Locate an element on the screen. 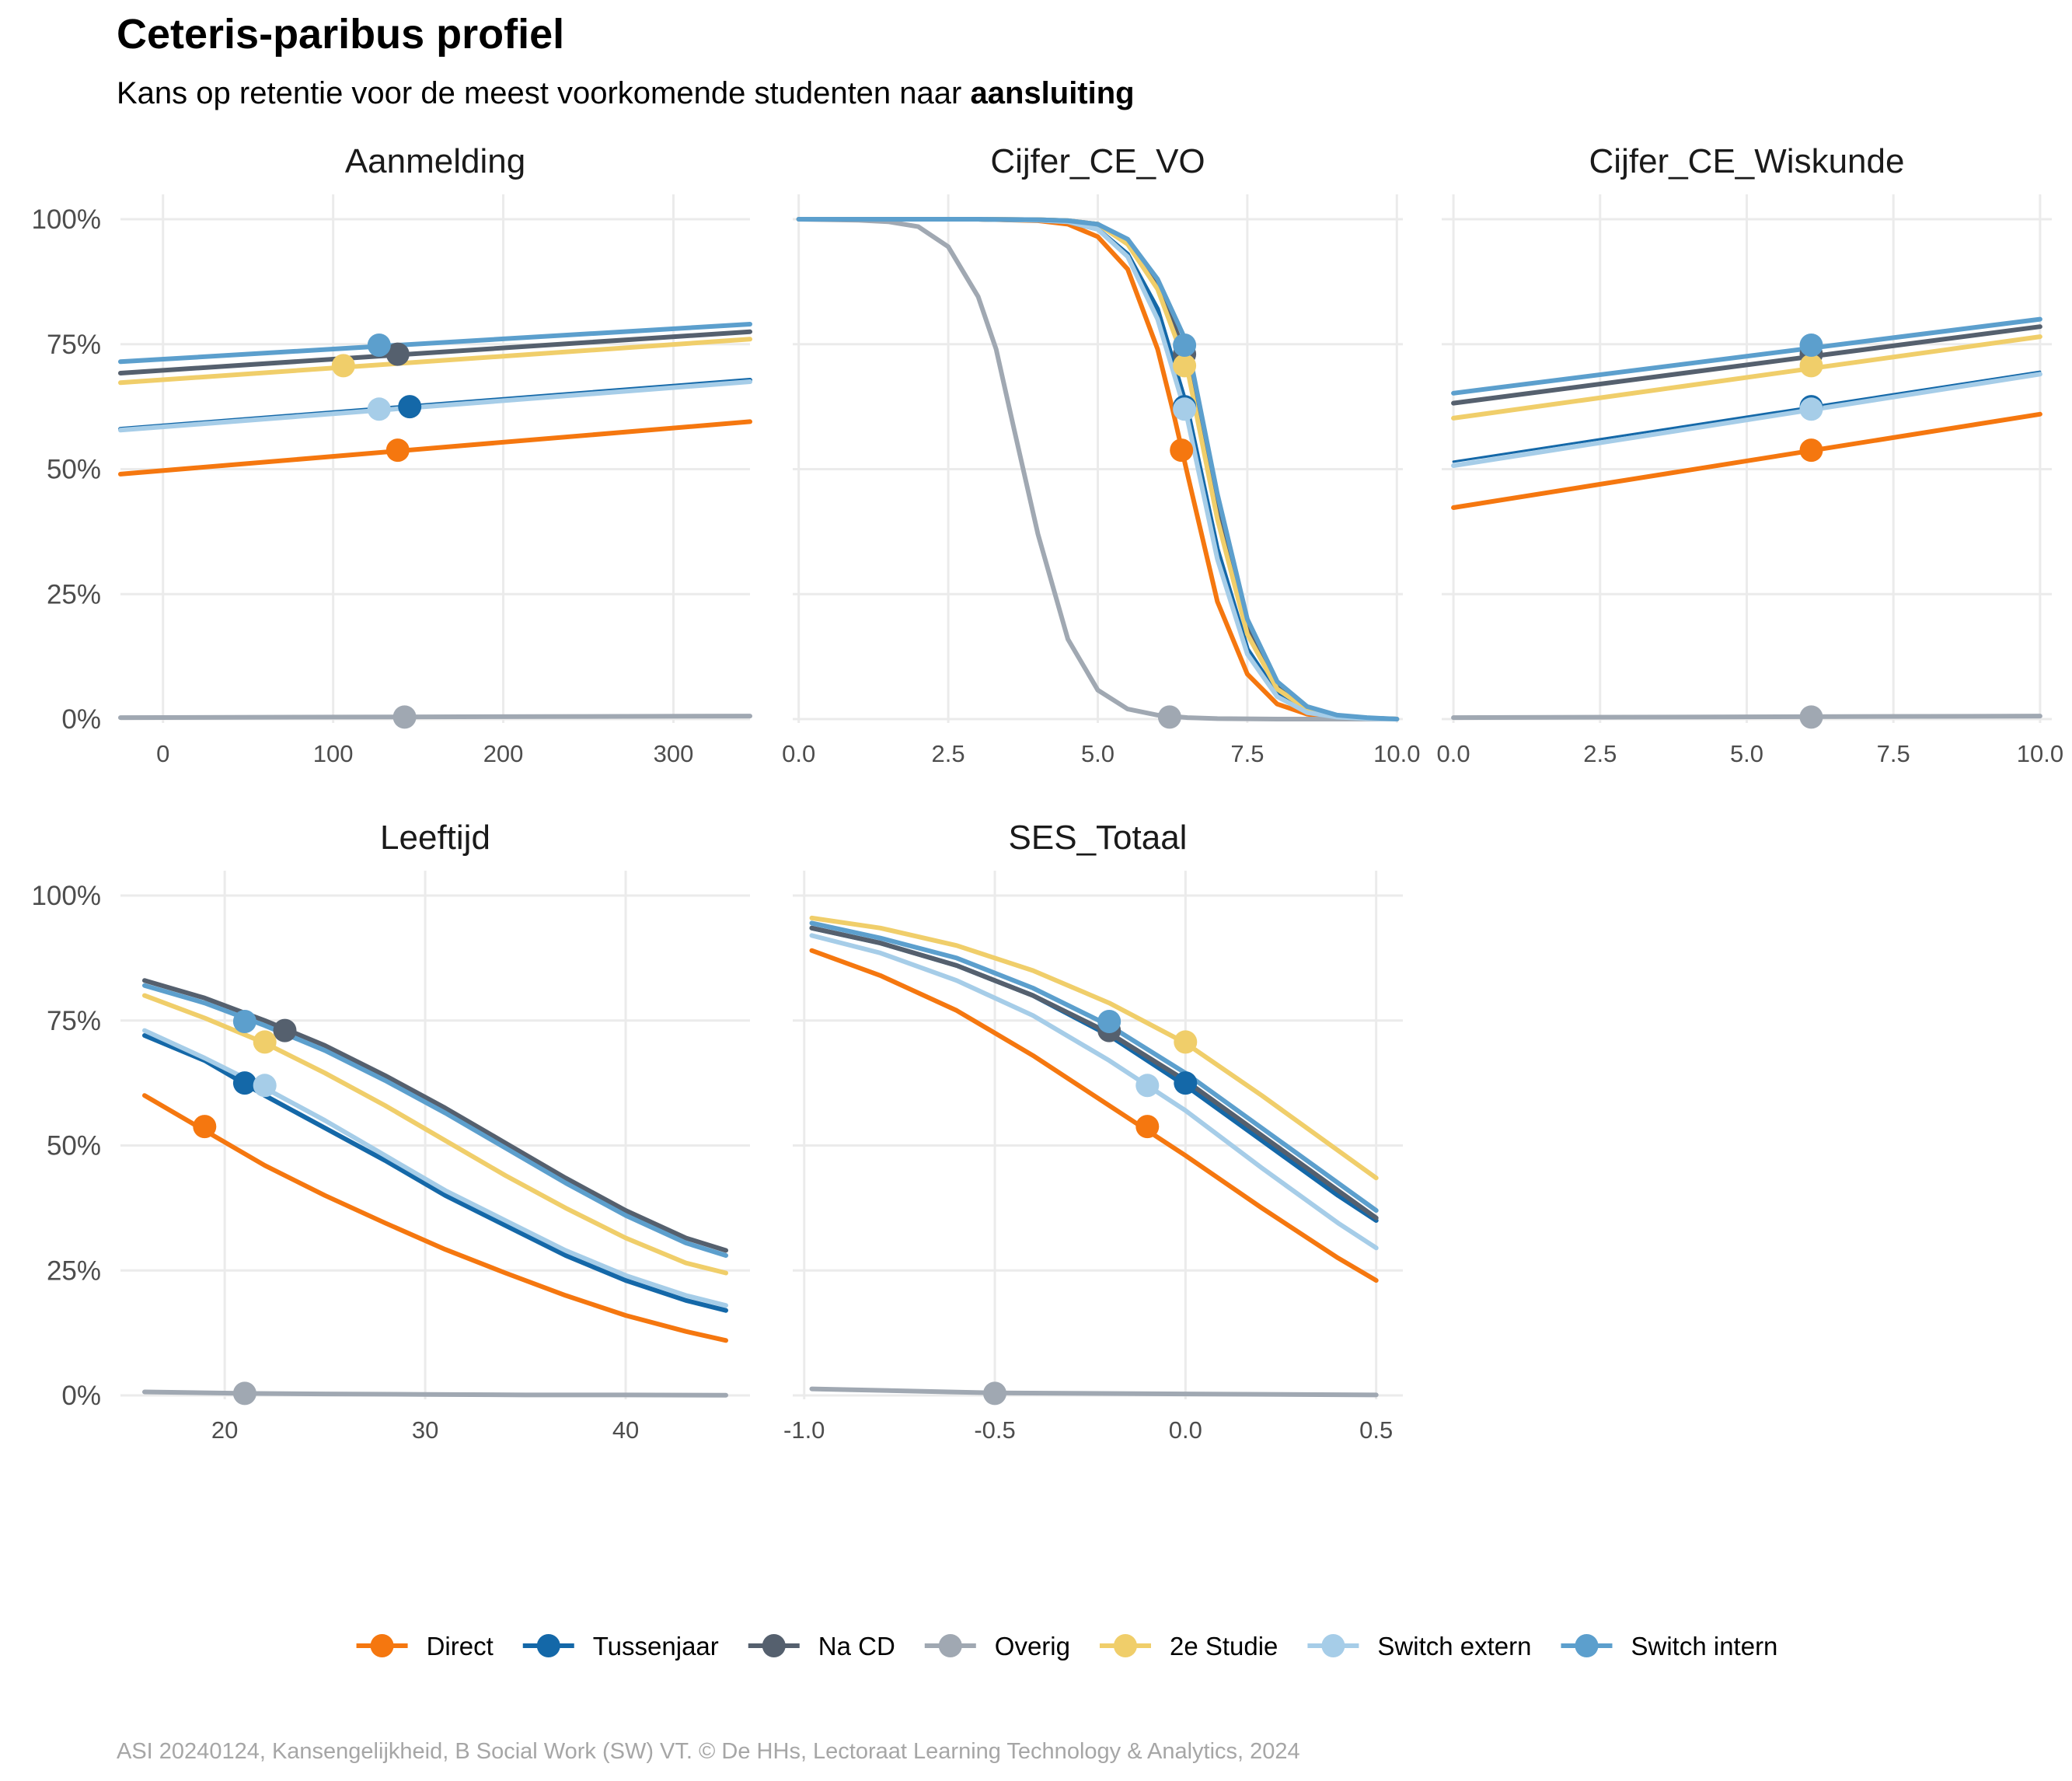 This screenshot has height=1781, width=2072. panel-ses-totaal: SES_Totaal -1.0 -0.5 0.0 0.5 is located at coordinates (1093, 1131).